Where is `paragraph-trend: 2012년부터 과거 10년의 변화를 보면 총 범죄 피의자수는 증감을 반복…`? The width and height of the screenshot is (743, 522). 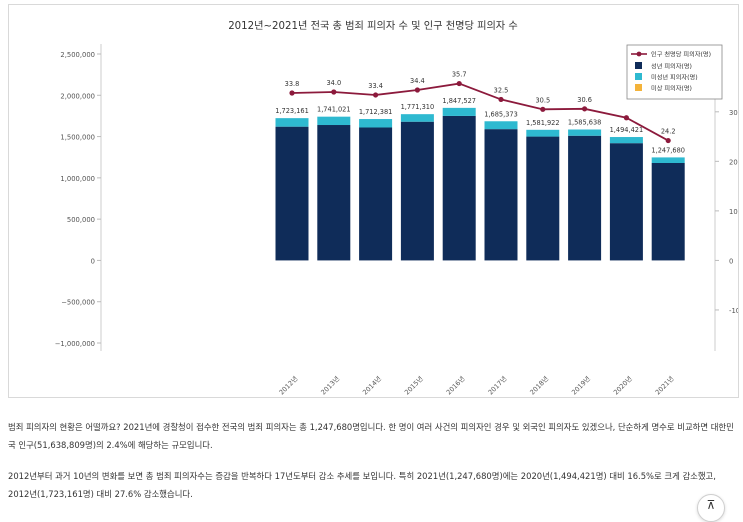
paragraph-trend: 2012년부터 과거 10년의 변화를 보면 총 범죄 피의자수는 증감을 반복… is located at coordinates (362, 485).